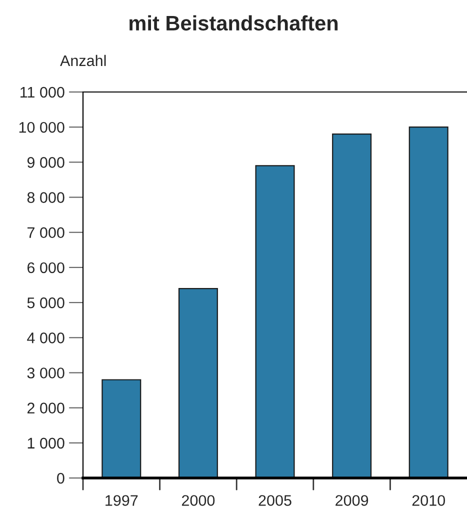  Describe the element at coordinates (46, 443) in the screenshot. I see `y-tick-label: 1 000` at that location.